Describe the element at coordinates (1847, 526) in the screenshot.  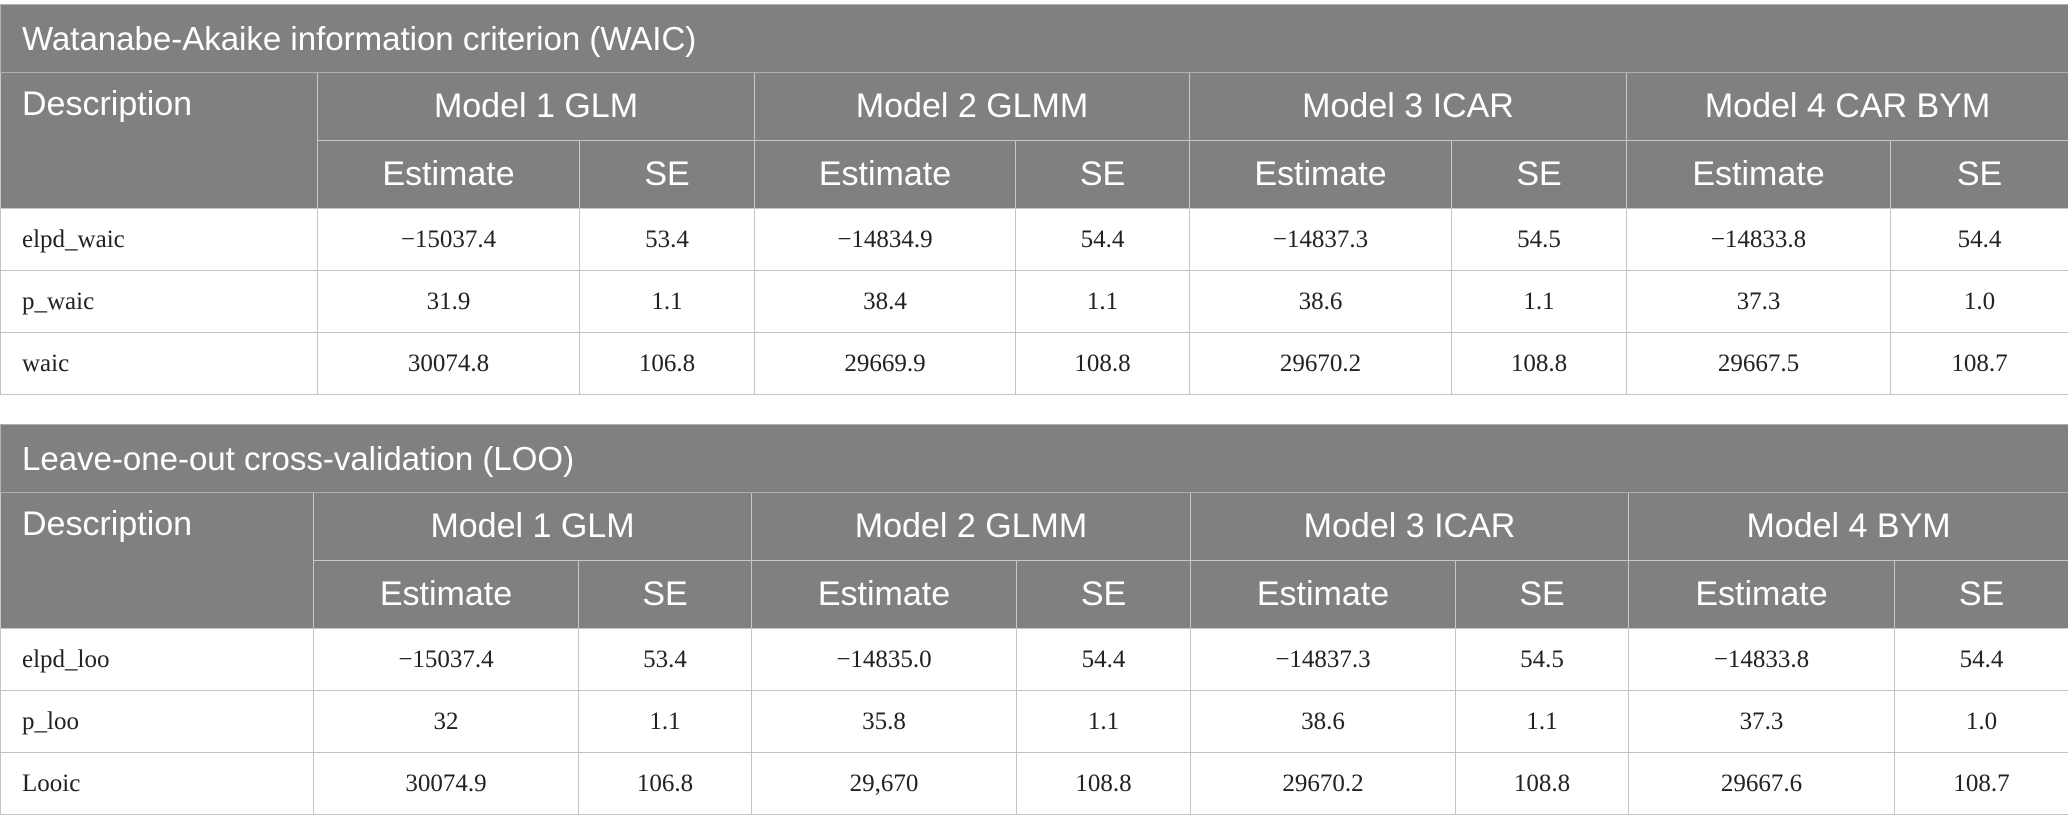
I see `model-header: Model 4 BYM` at that location.